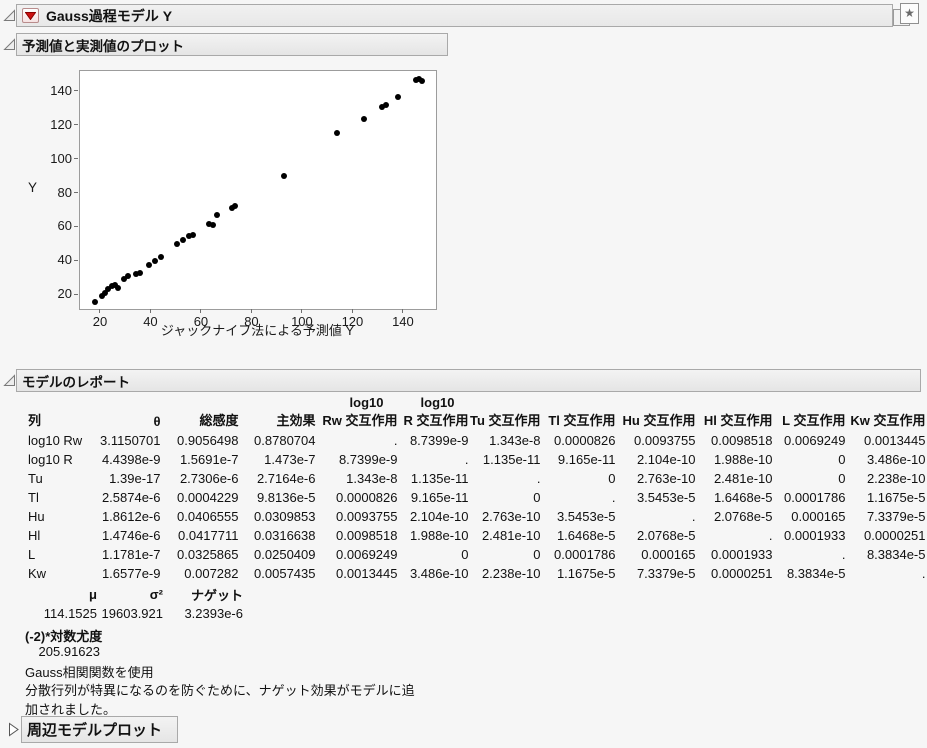 The height and width of the screenshot is (748, 927). Describe the element at coordinates (896, 497) in the screenshot. I see `report-table-cell: 1.1675e-5` at that location.